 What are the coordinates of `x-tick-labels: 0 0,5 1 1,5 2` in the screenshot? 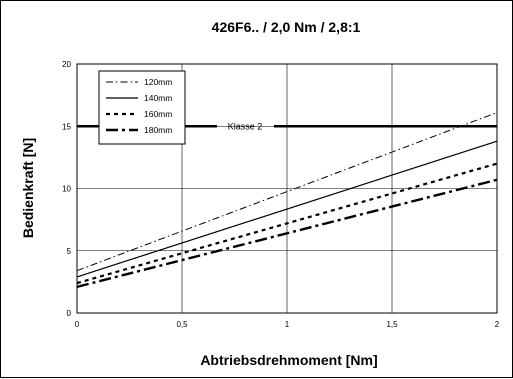 It's located at (287, 324).